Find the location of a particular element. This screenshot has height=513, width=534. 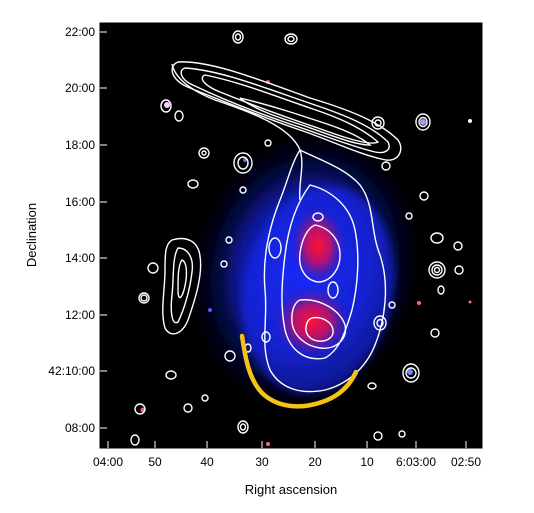

xray-core-south is located at coordinates (312, 322).